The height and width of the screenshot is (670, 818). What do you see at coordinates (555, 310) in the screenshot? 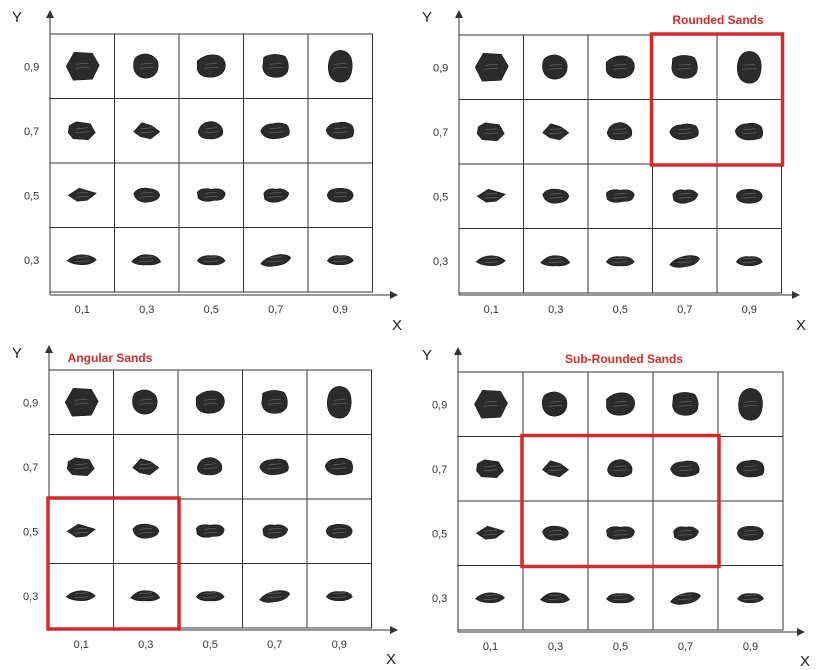
I see `x-tick-label: 0,3` at bounding box center [555, 310].